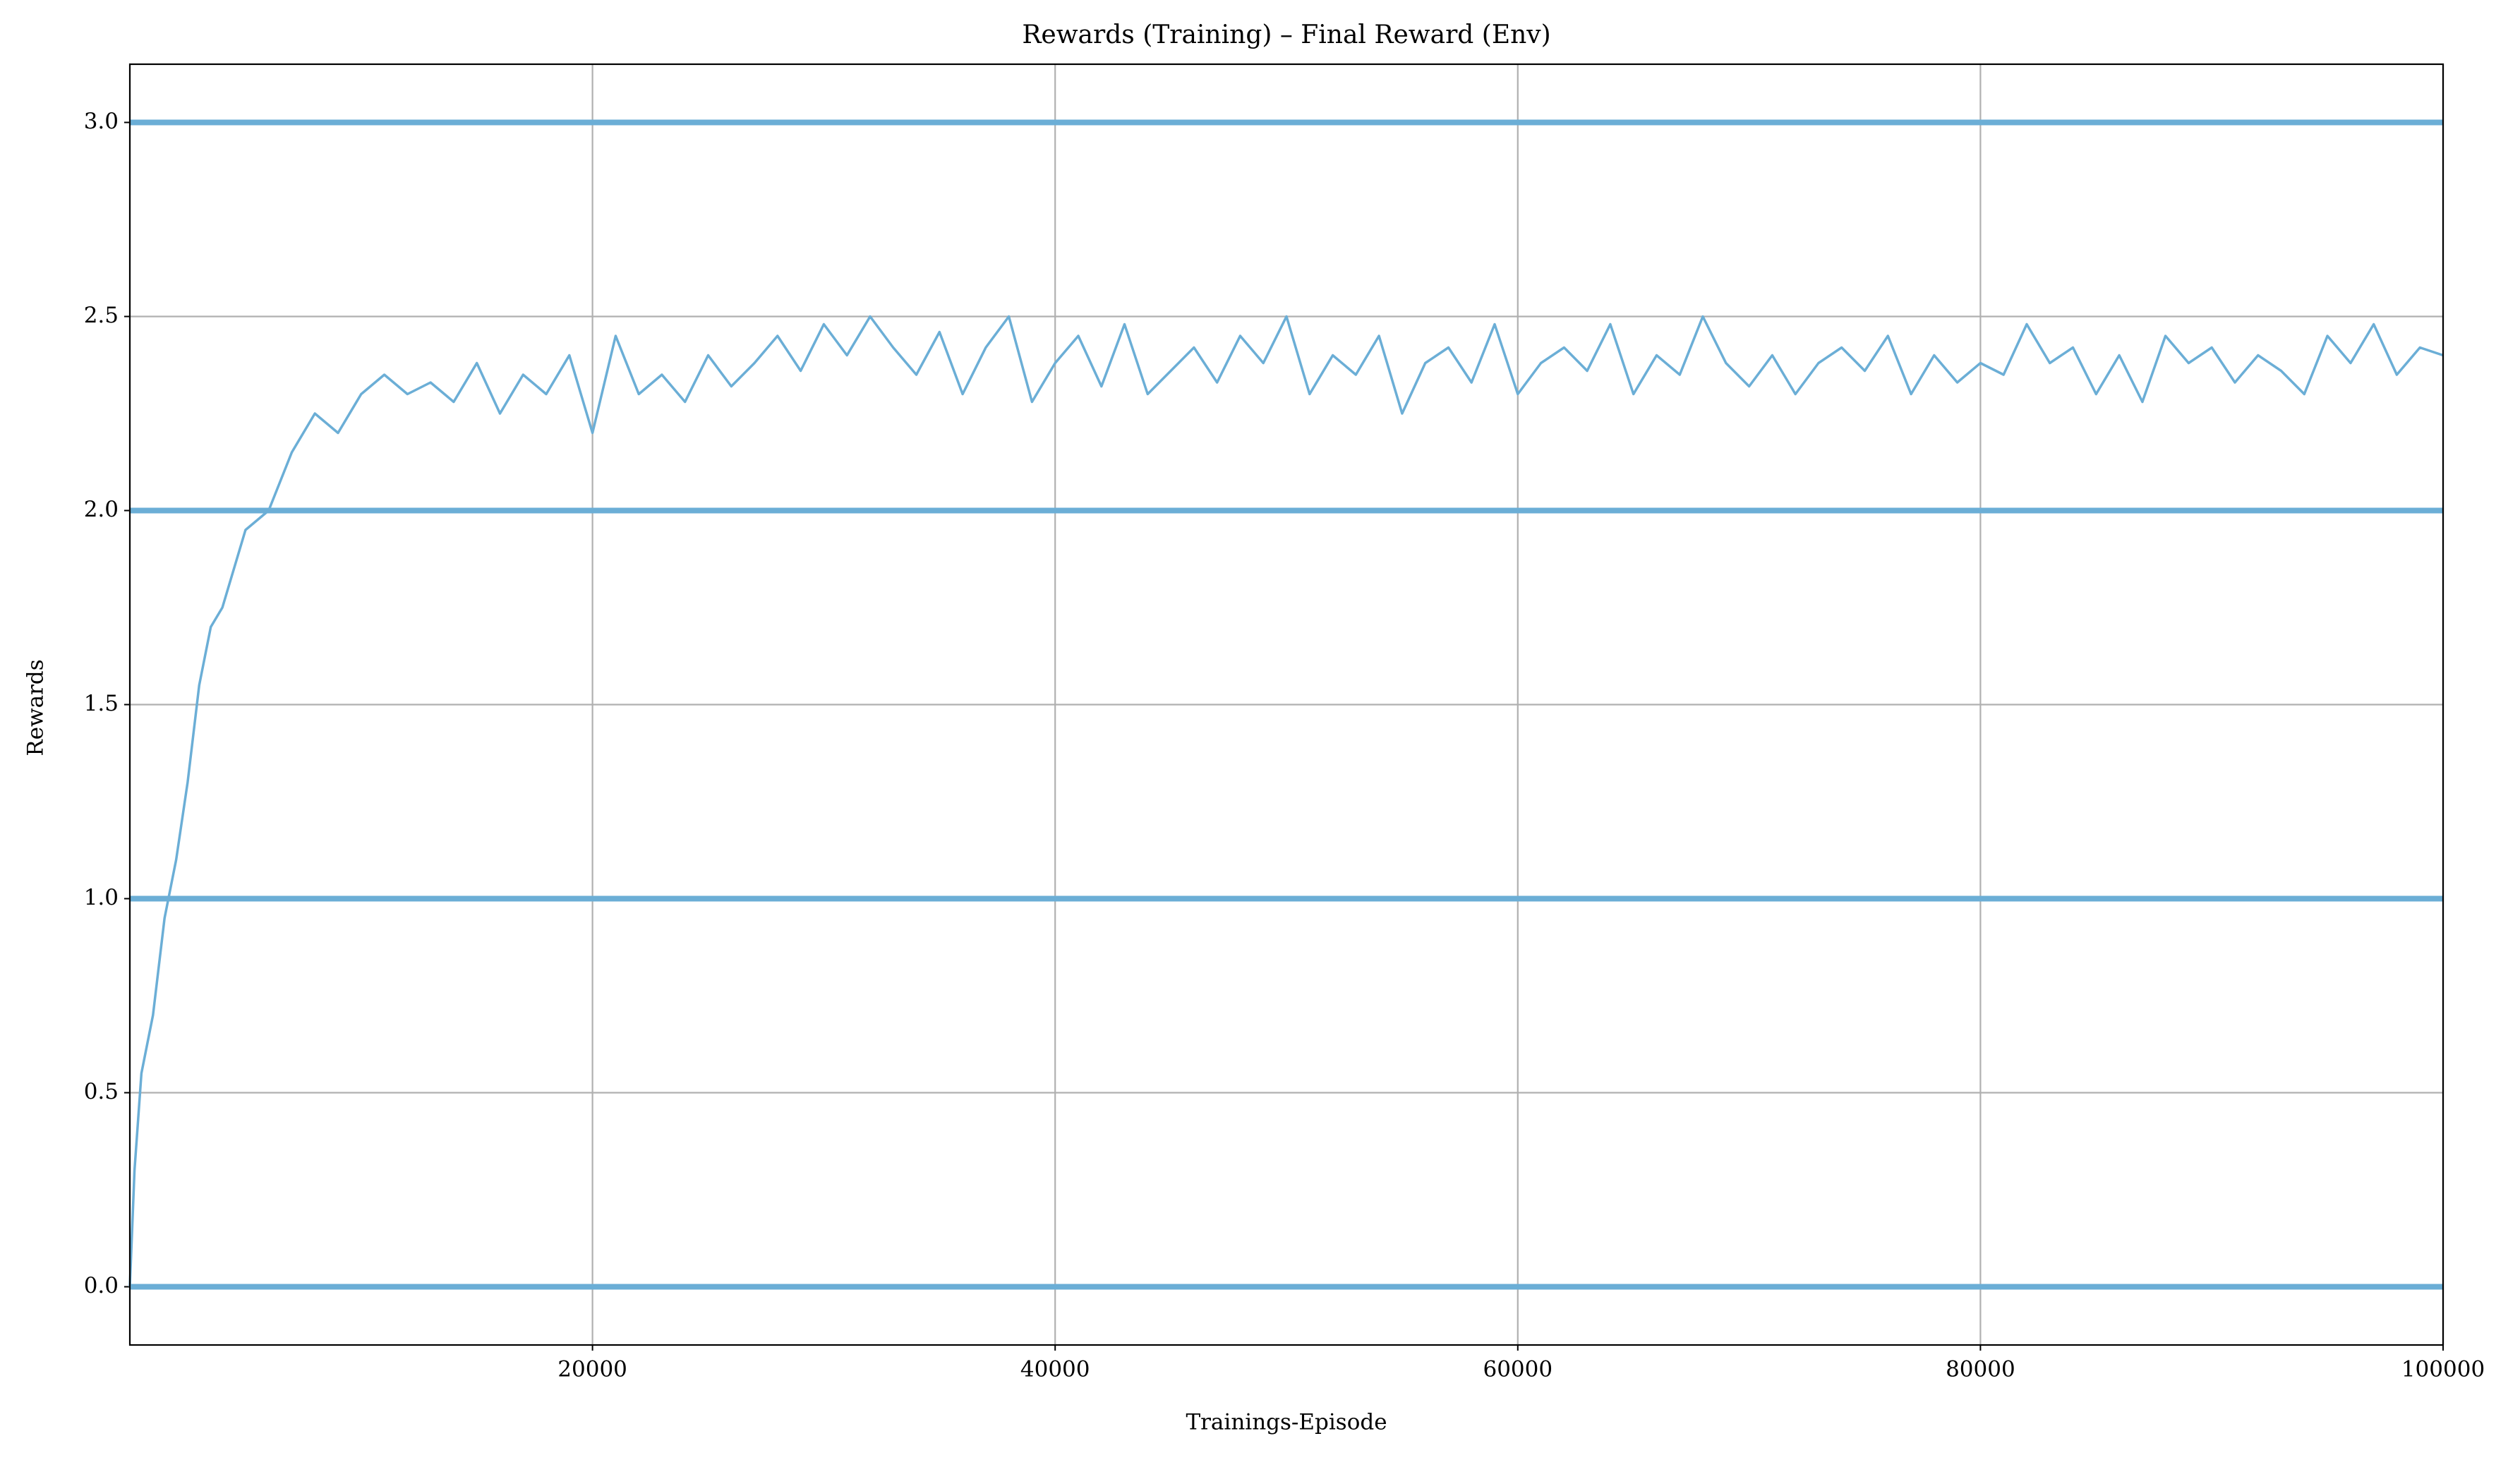  What do you see at coordinates (1055, 1370) in the screenshot?
I see `x-tick-label: 40000` at bounding box center [1055, 1370].